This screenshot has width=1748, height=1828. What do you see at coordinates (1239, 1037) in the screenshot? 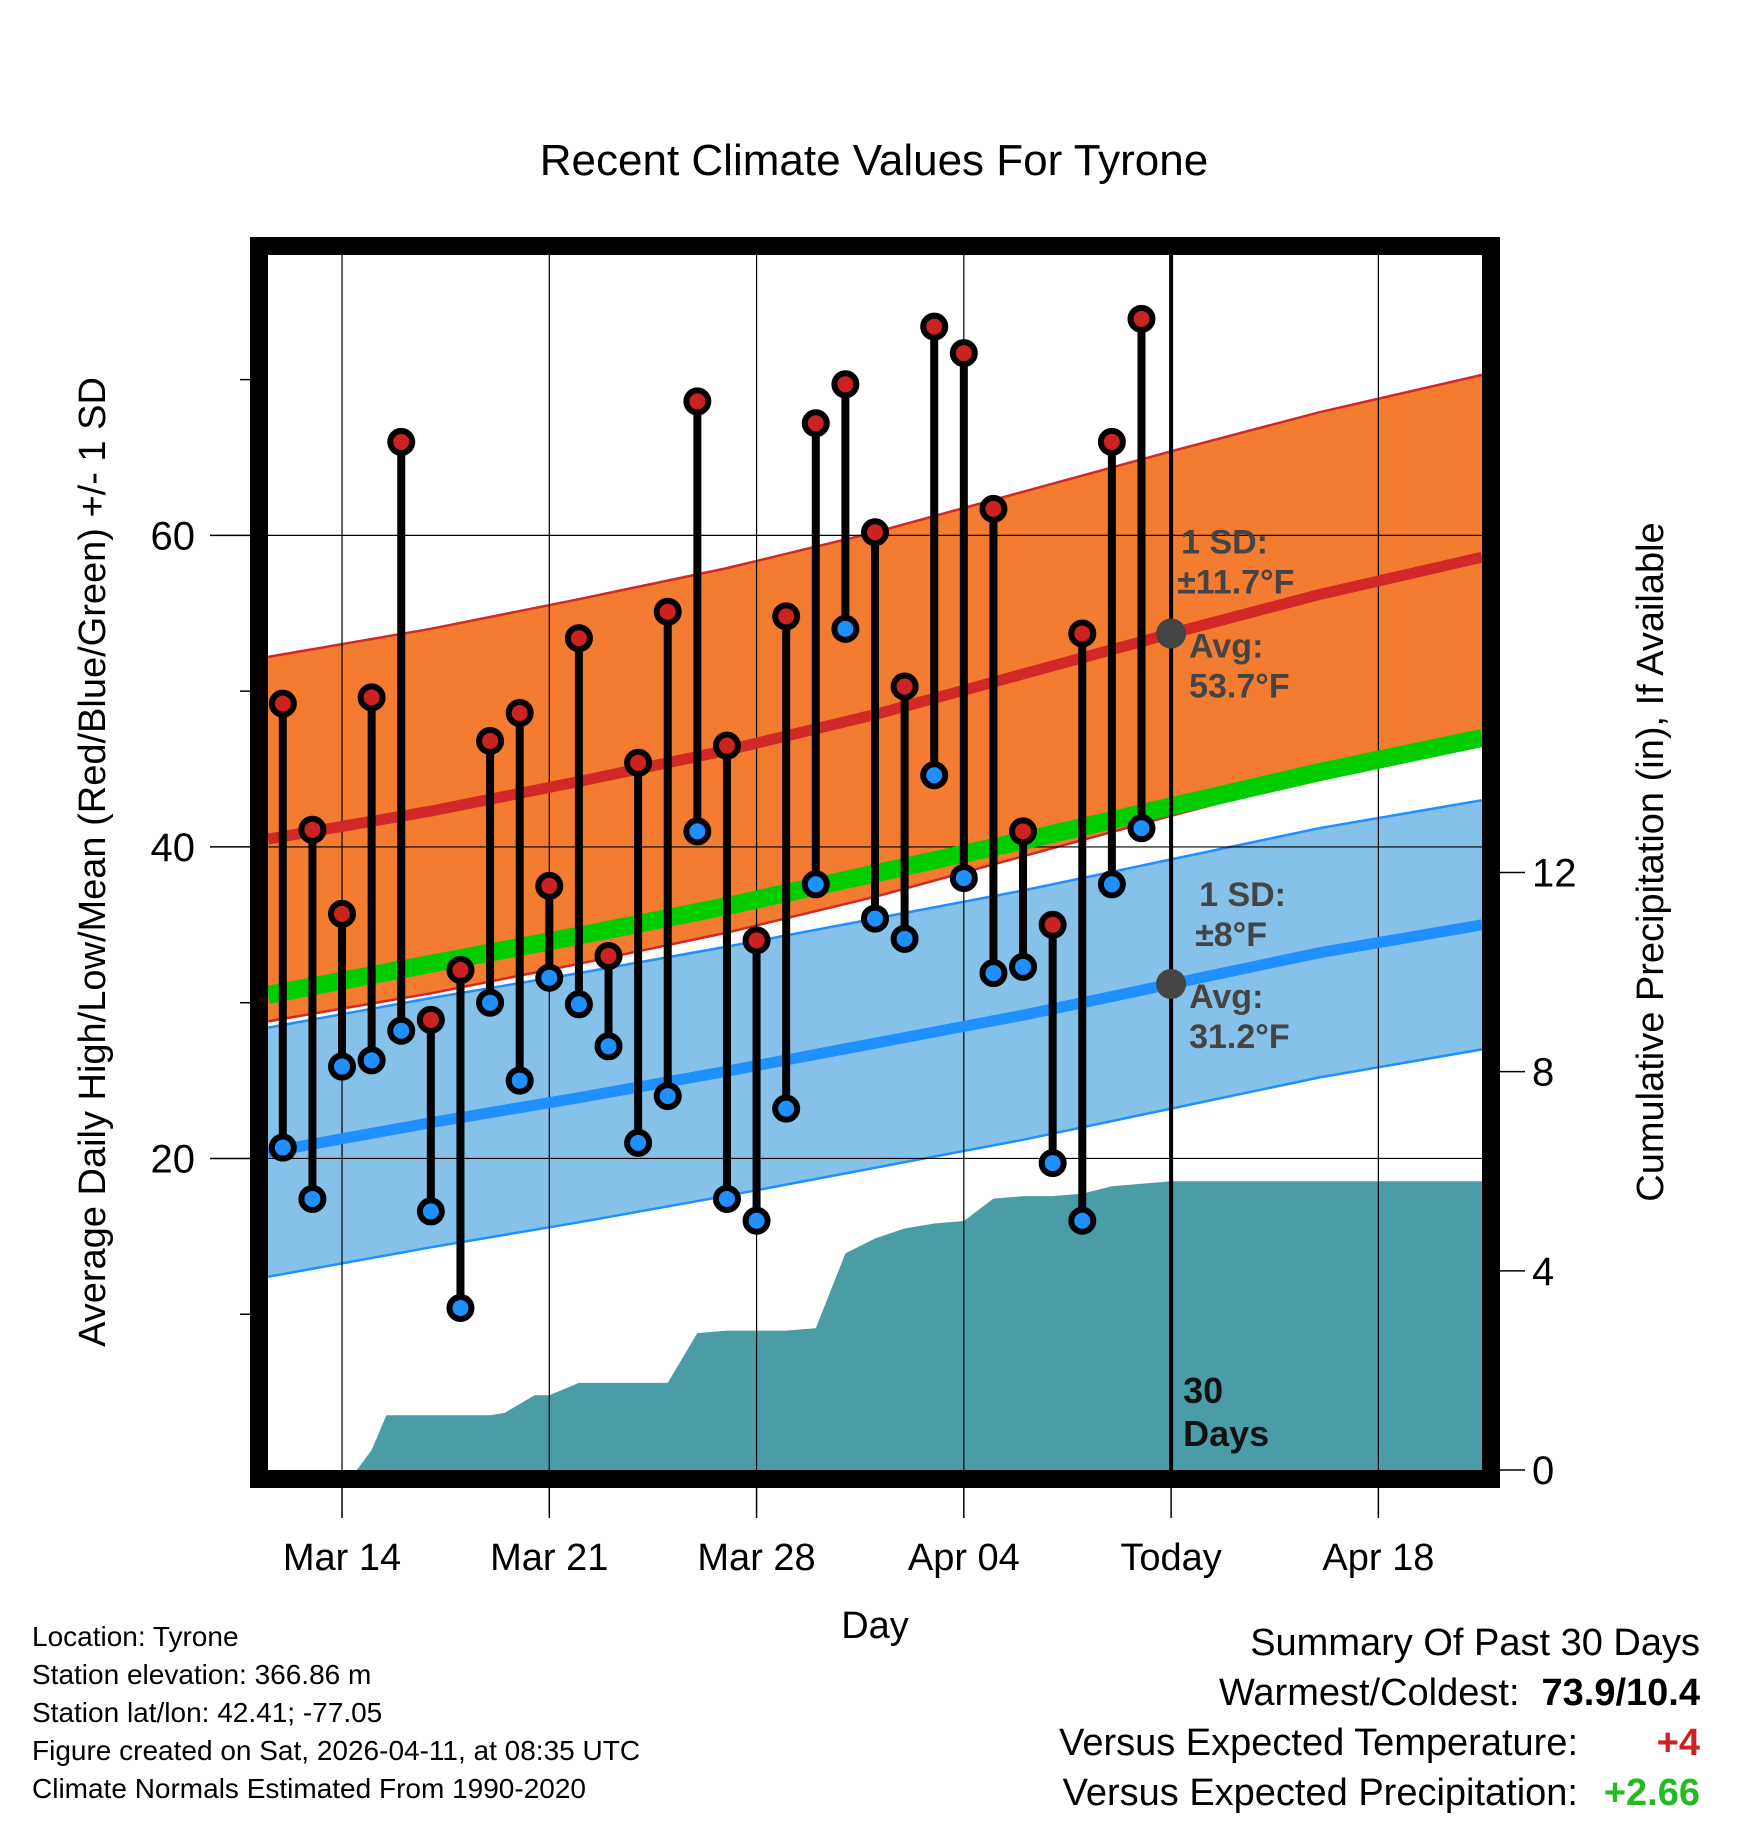
I see `low-avg-value: 31.2°F` at bounding box center [1239, 1037].